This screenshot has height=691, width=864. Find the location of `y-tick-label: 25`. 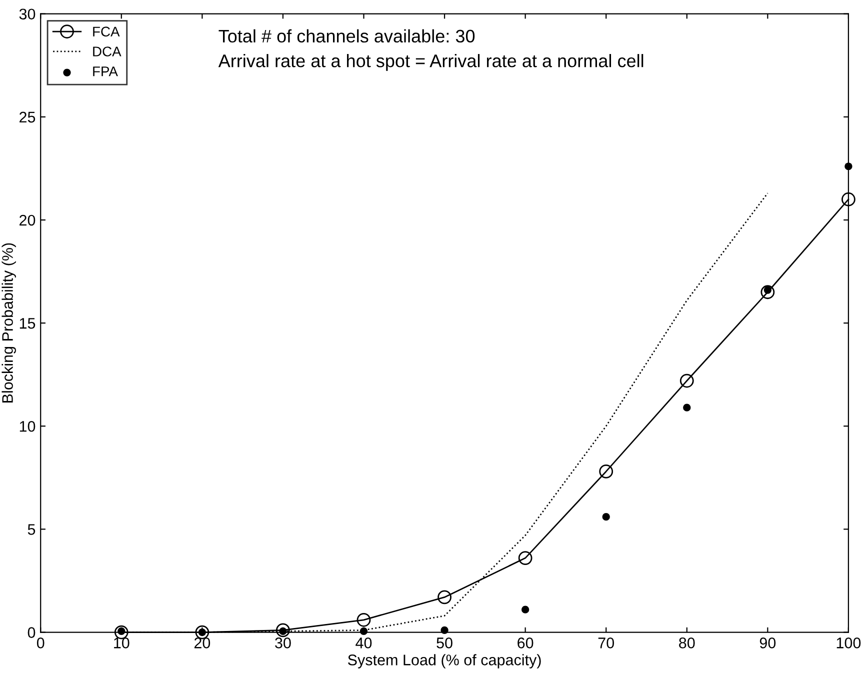

y-tick-label: 25 is located at coordinates (28, 117).